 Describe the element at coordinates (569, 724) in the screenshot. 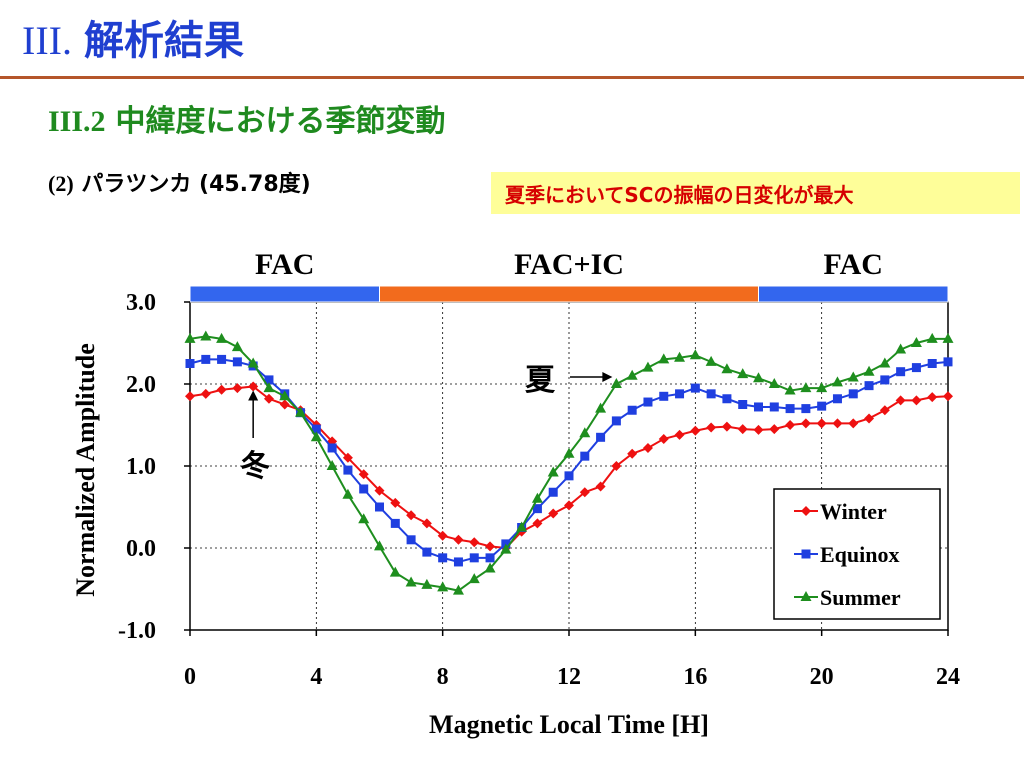

I see `x-axis-label: Magnetic Local Time [H]` at that location.